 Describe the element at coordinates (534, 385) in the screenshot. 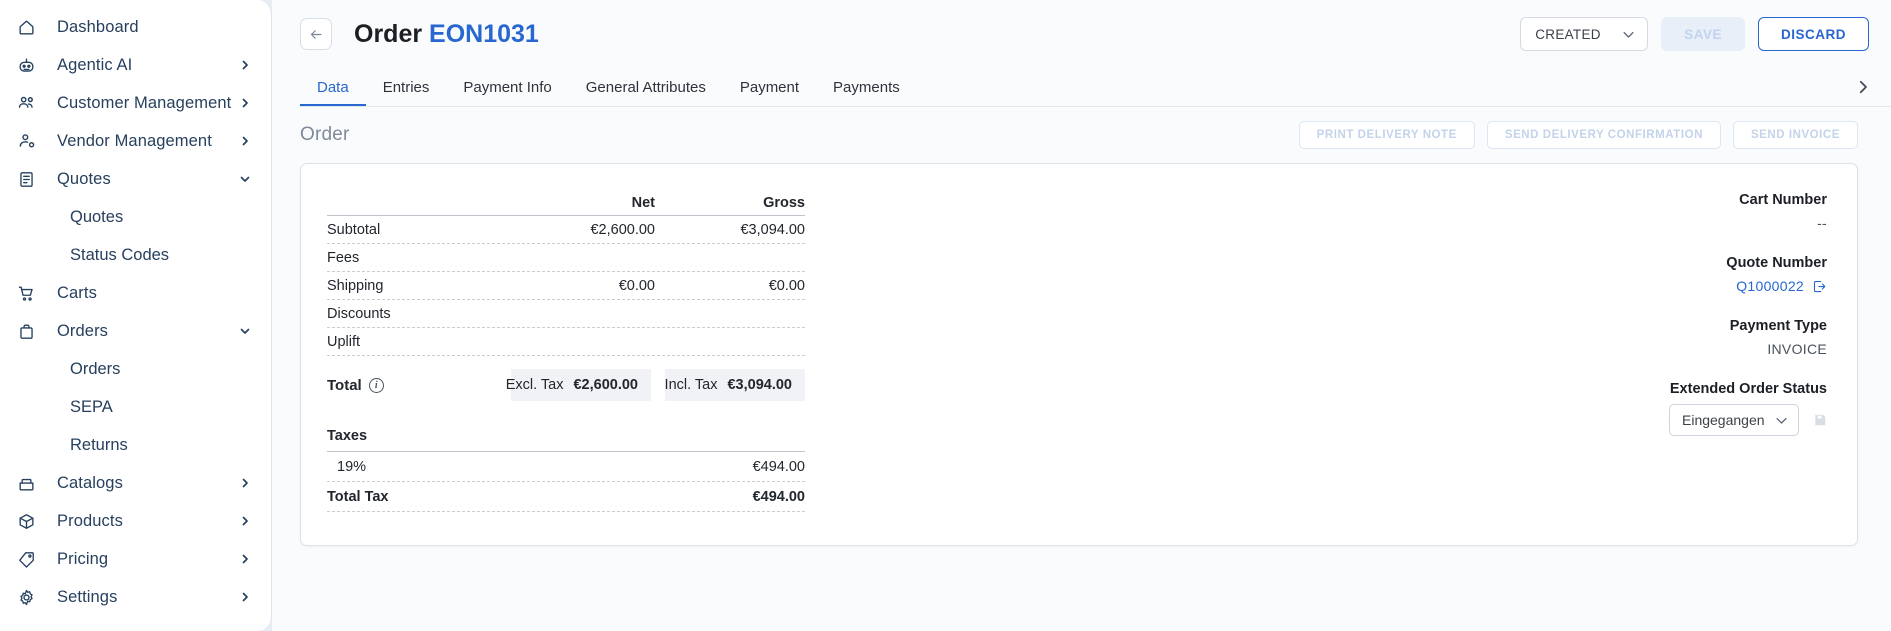

I see `total-excl-tax-key: Excl. Tax` at that location.